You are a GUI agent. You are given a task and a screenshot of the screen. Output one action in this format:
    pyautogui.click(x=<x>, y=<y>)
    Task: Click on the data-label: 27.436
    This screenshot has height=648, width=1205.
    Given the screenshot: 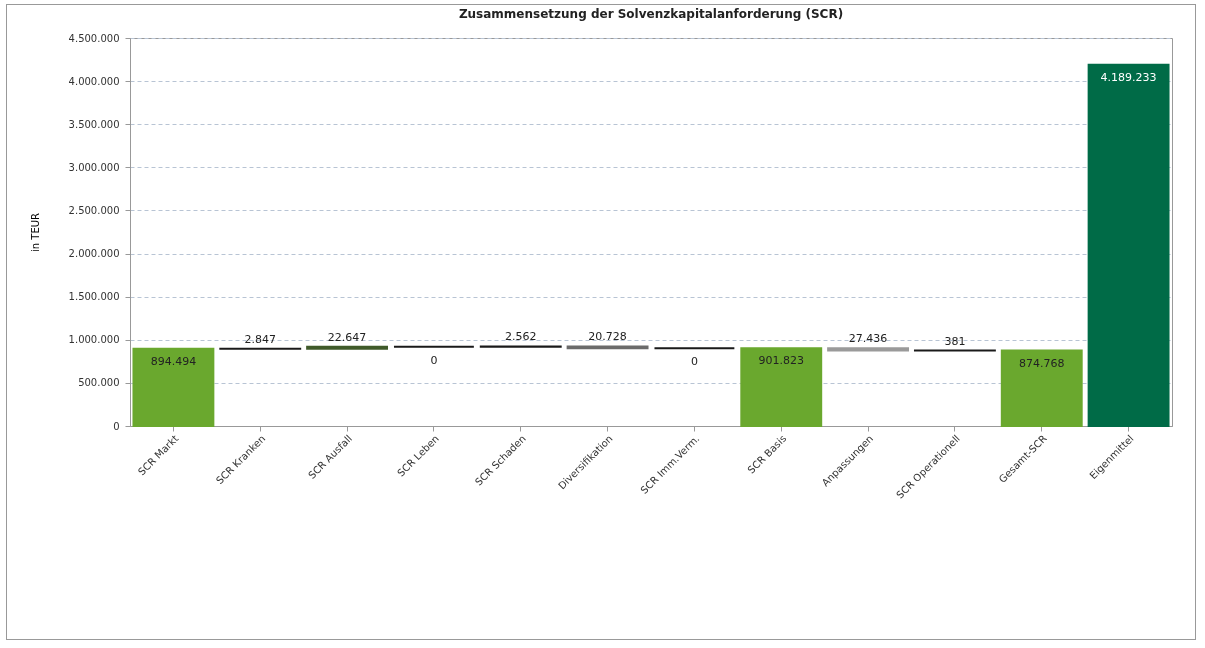 What is the action you would take?
    pyautogui.click(x=868, y=339)
    